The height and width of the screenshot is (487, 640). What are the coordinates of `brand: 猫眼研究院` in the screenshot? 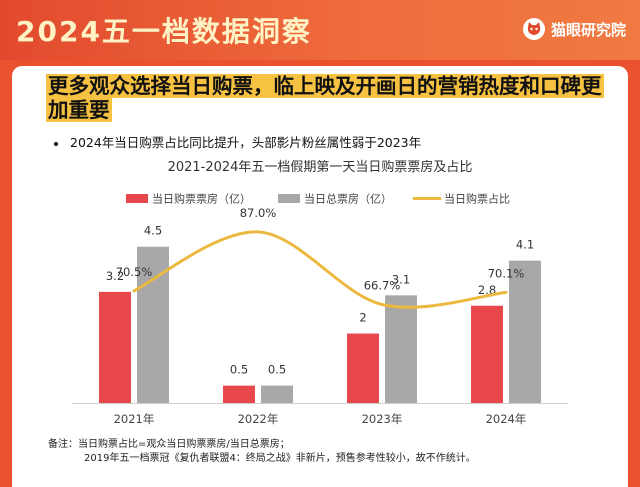 It's located at (574, 29).